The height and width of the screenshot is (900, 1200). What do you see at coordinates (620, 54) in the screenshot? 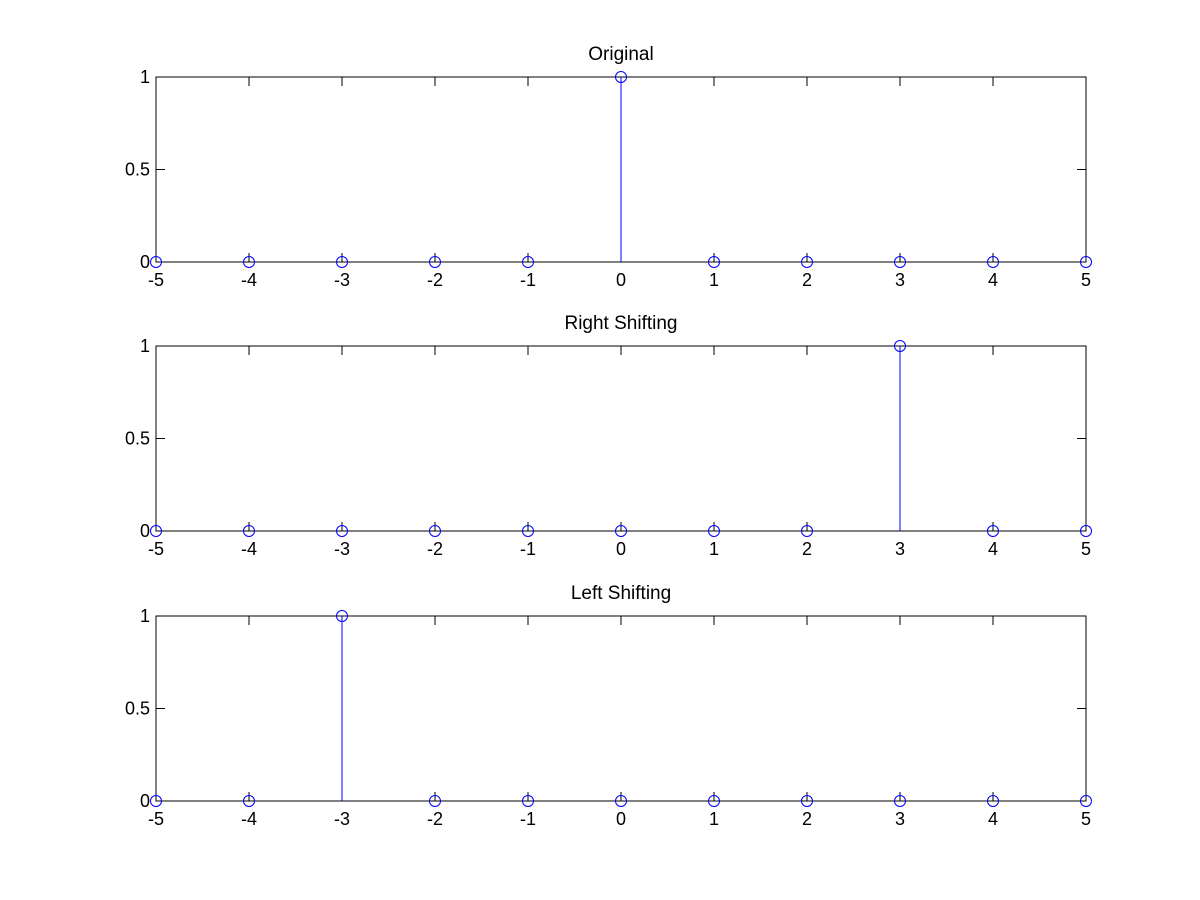
I see `subplot-title: Original` at bounding box center [620, 54].